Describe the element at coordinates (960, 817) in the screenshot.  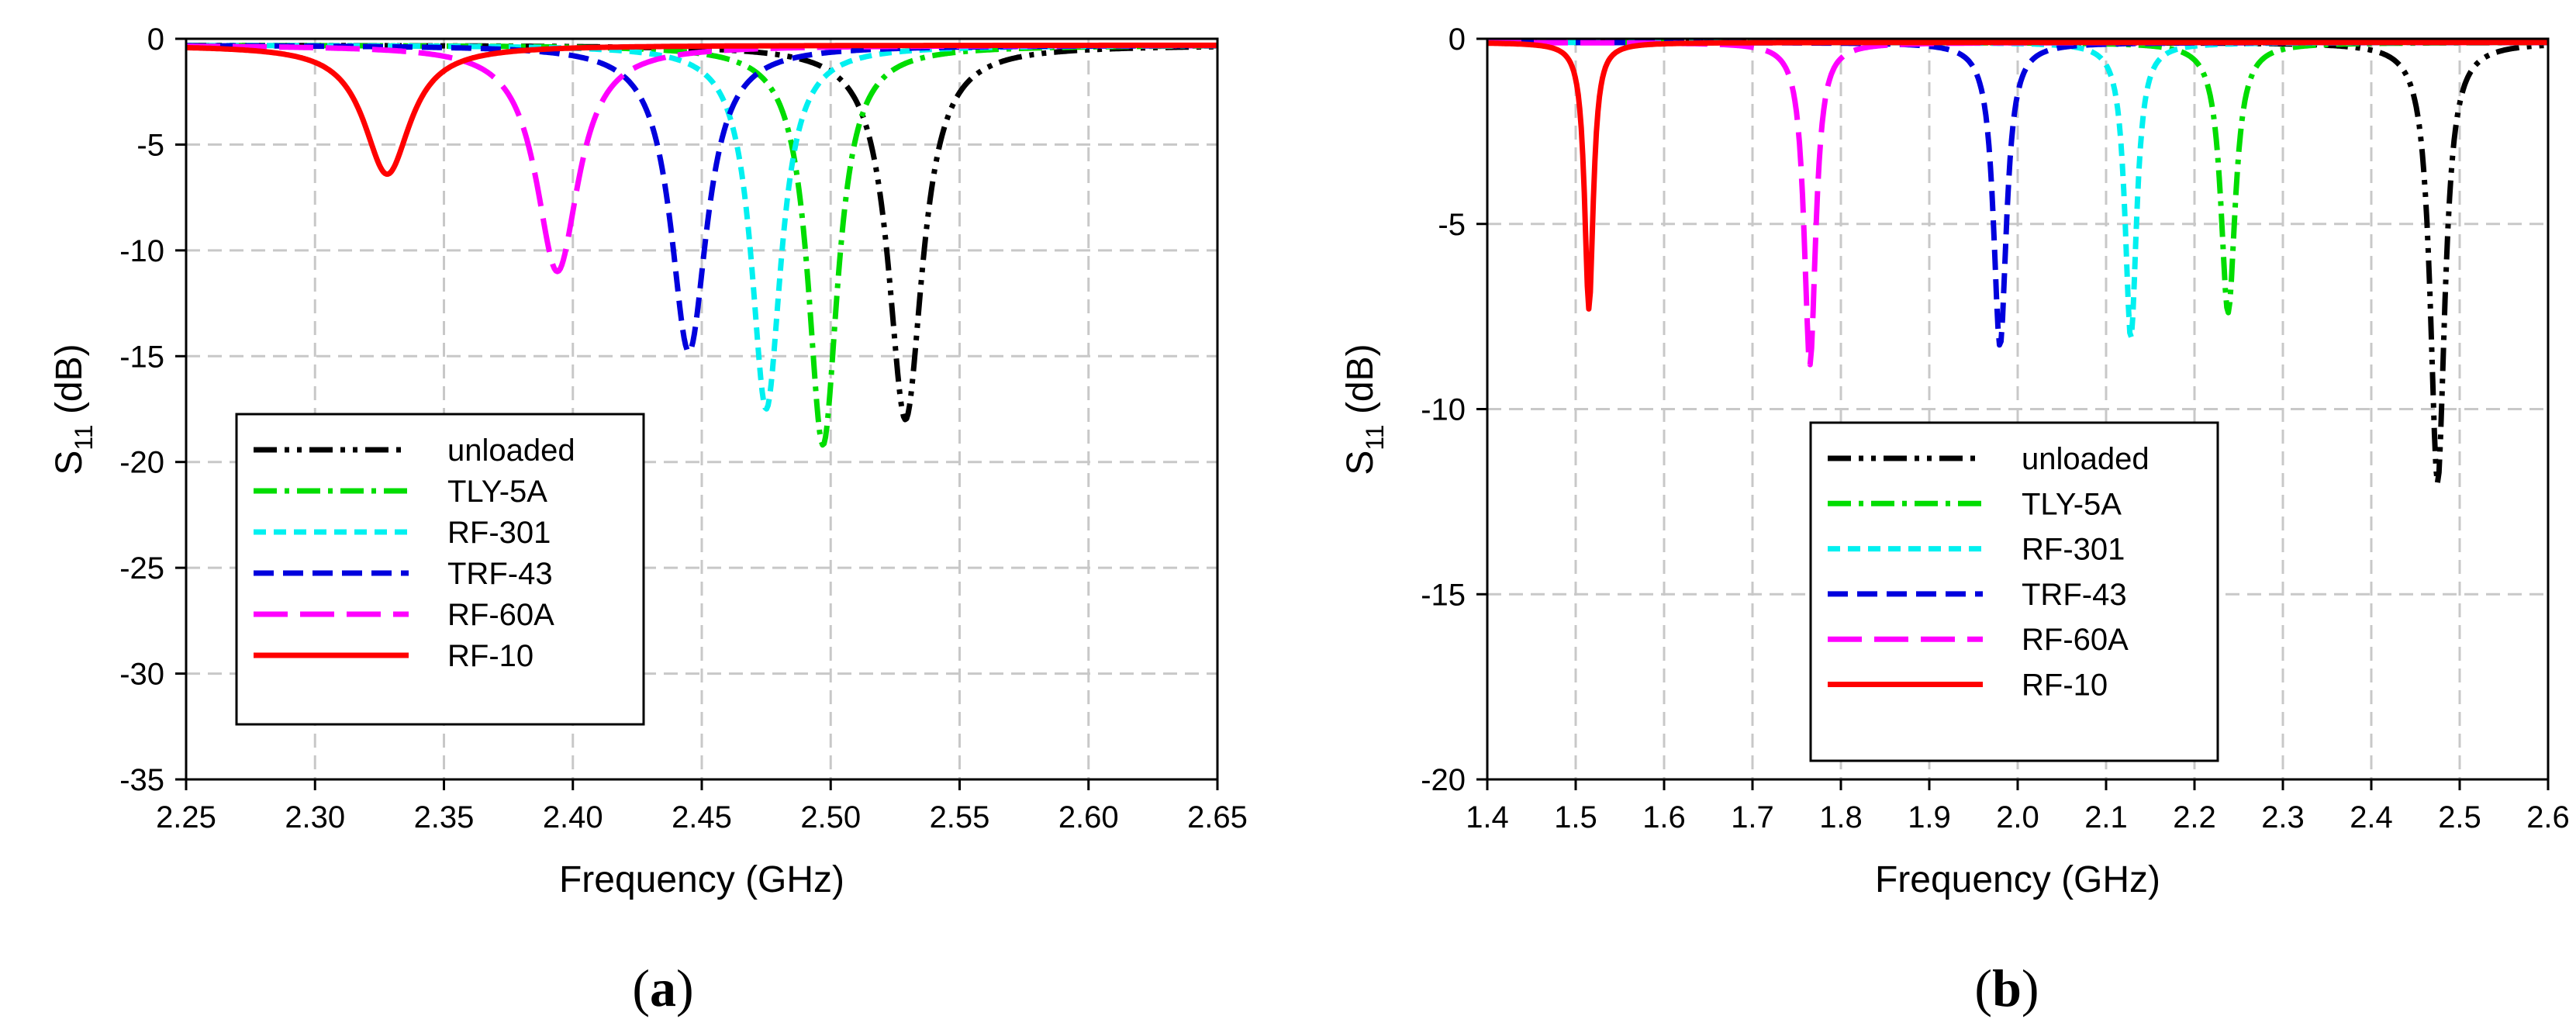
I see `x-tick-label: 2.55` at that location.